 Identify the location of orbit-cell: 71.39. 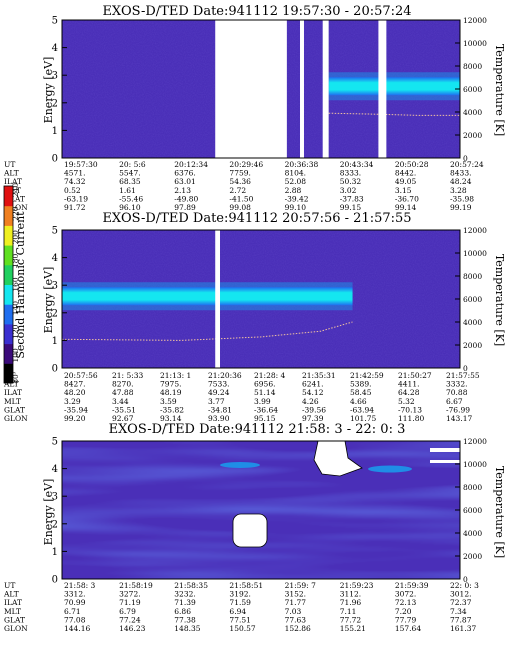
(185, 602).